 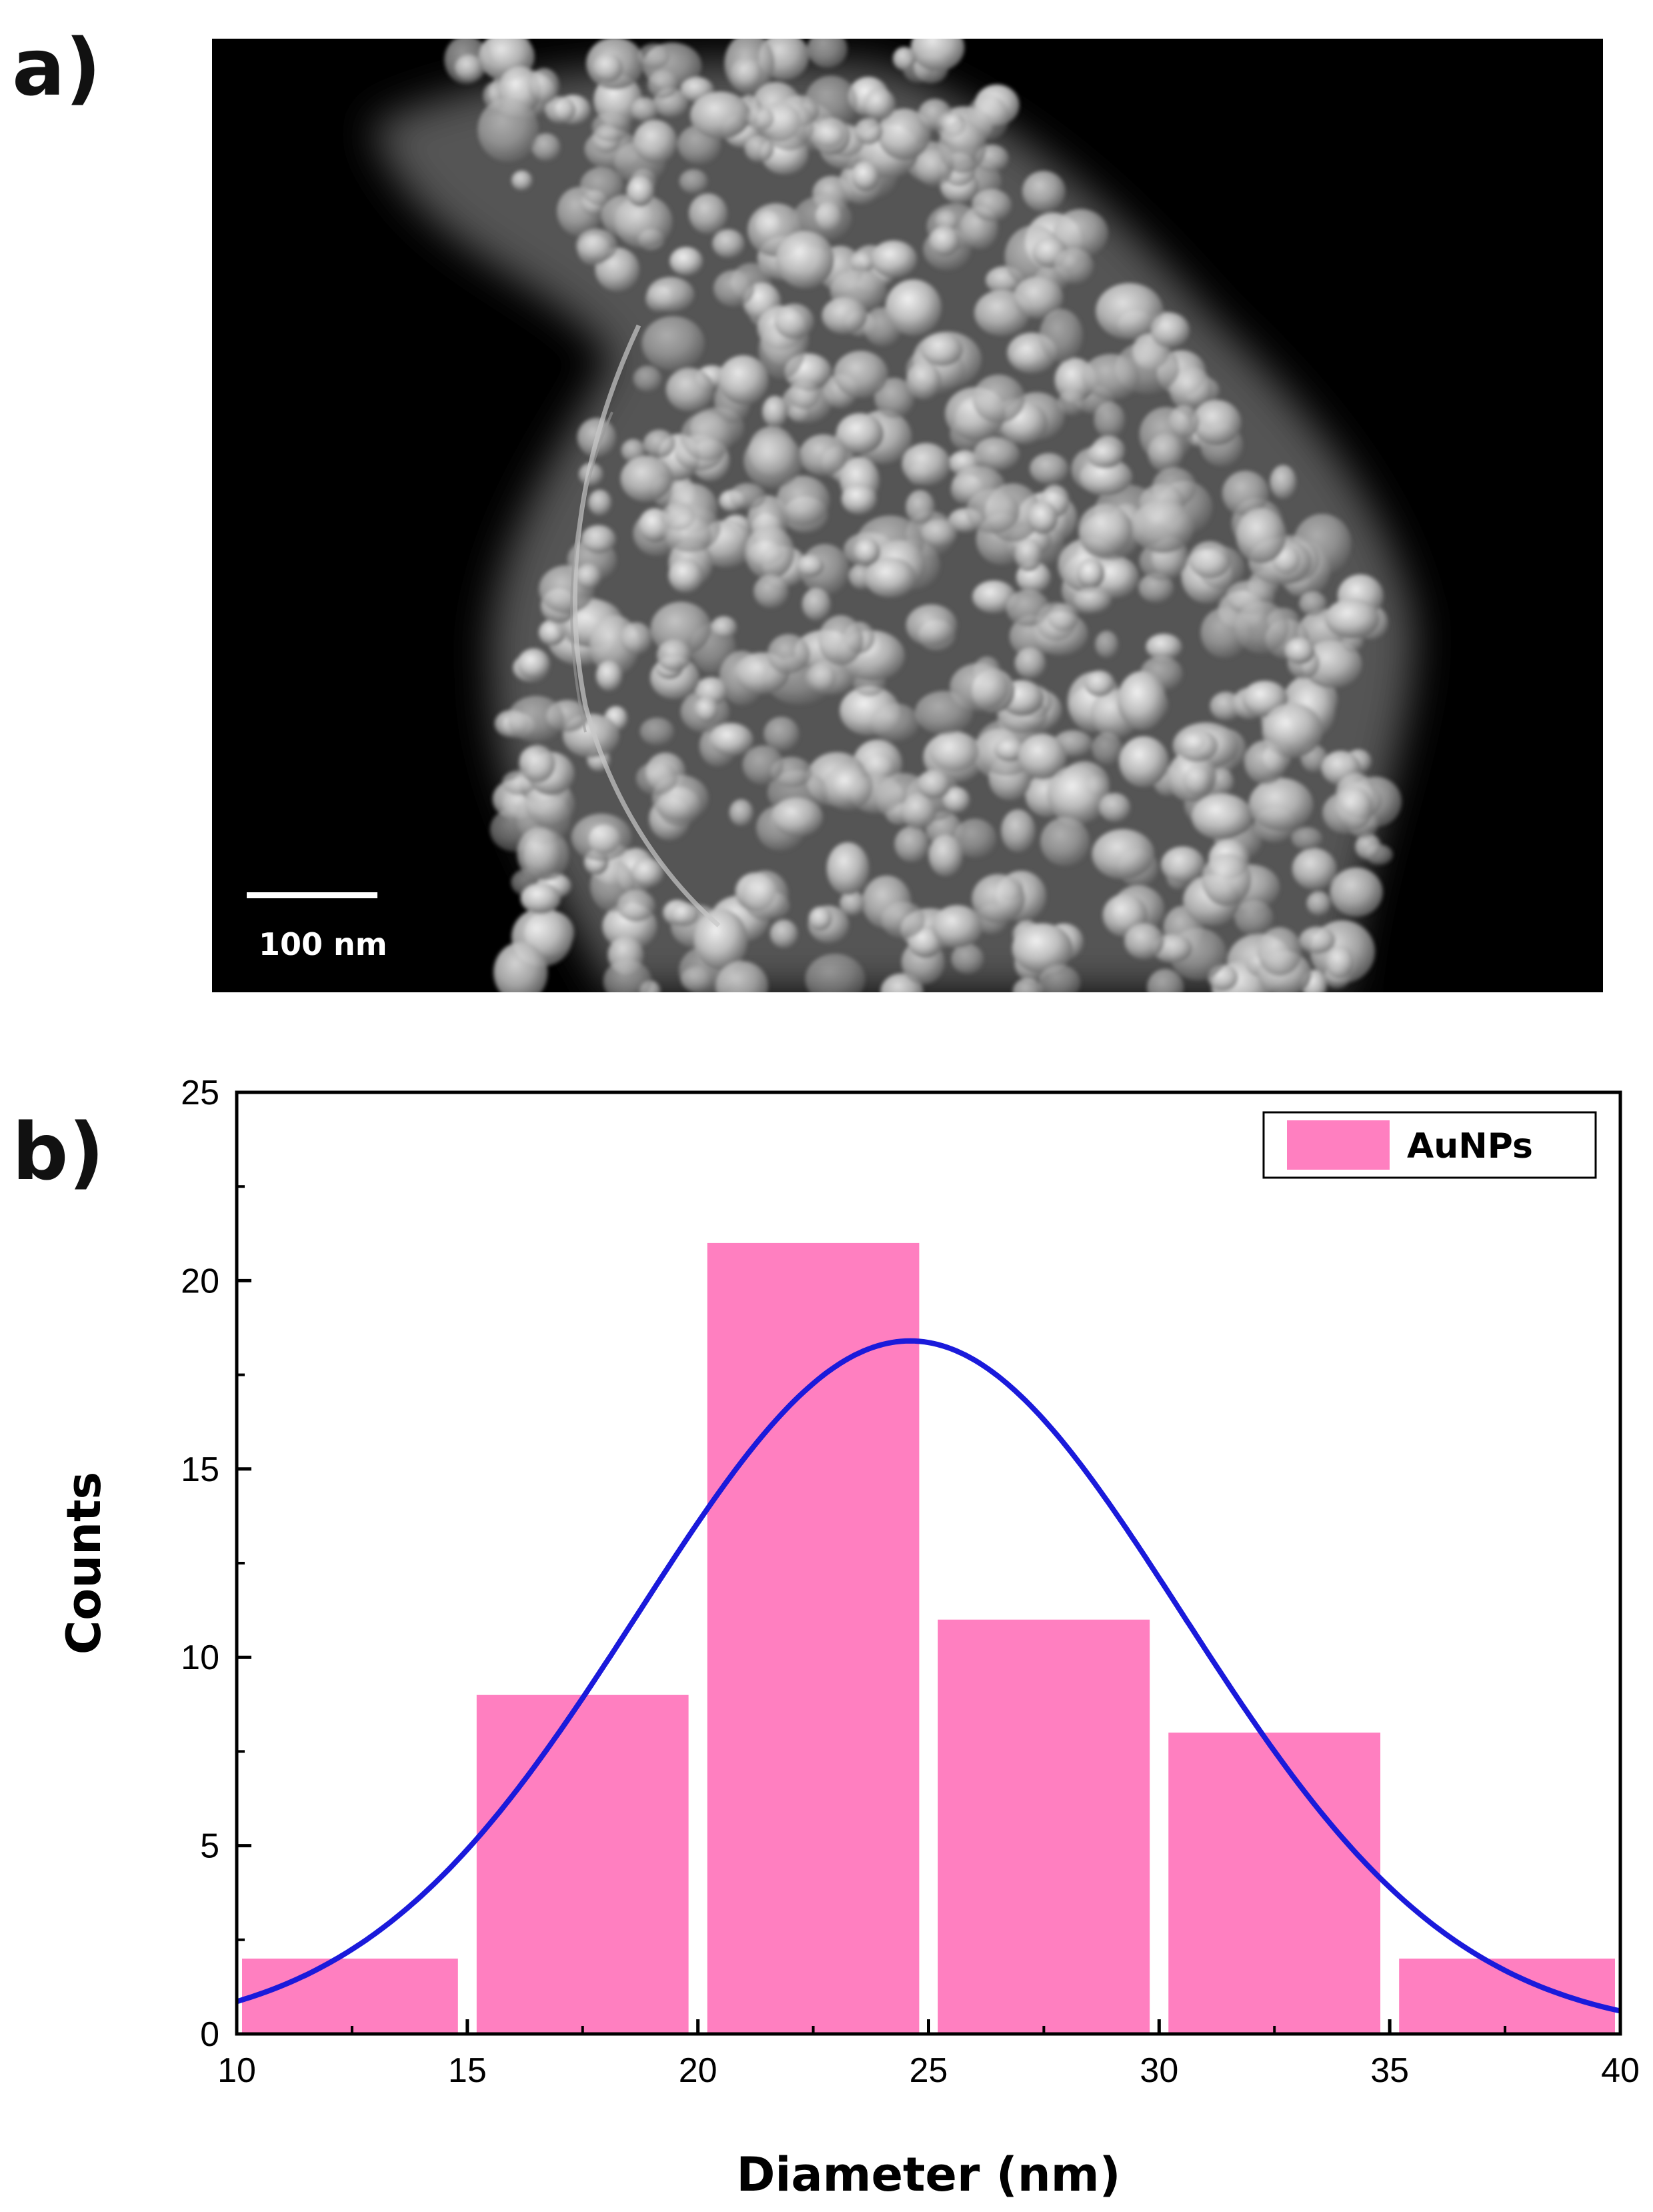 What do you see at coordinates (1159, 2070) in the screenshot?
I see `x-tick-label: 30` at bounding box center [1159, 2070].